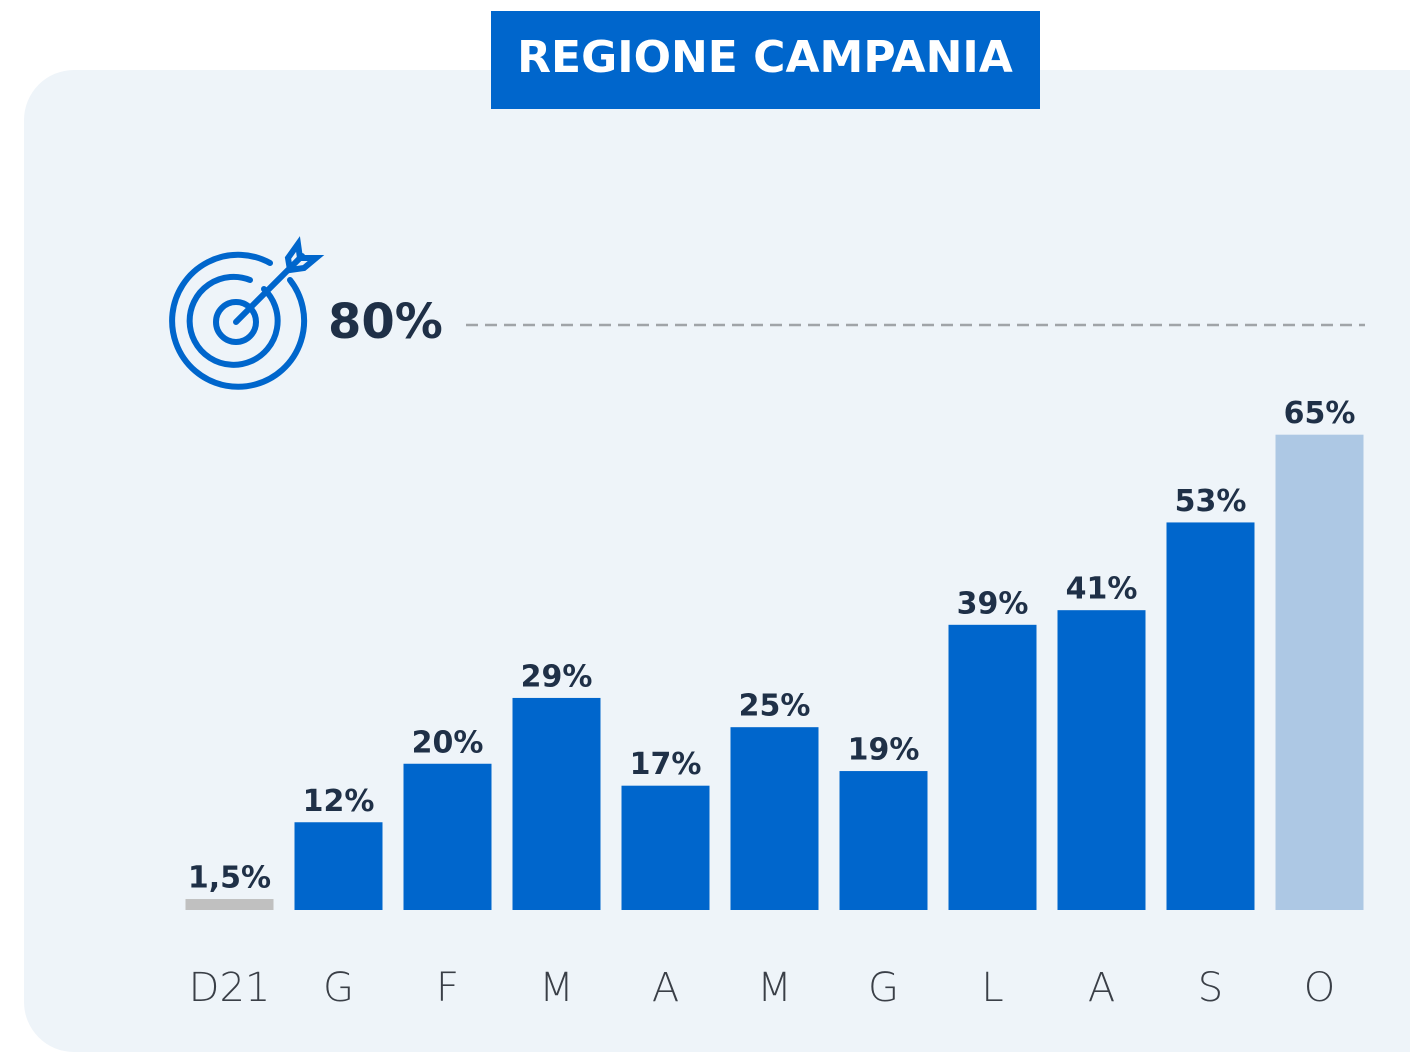 The image size is (1410, 1055). I want to click on chart-title: REGIONE CAMPANIA, so click(765, 57).